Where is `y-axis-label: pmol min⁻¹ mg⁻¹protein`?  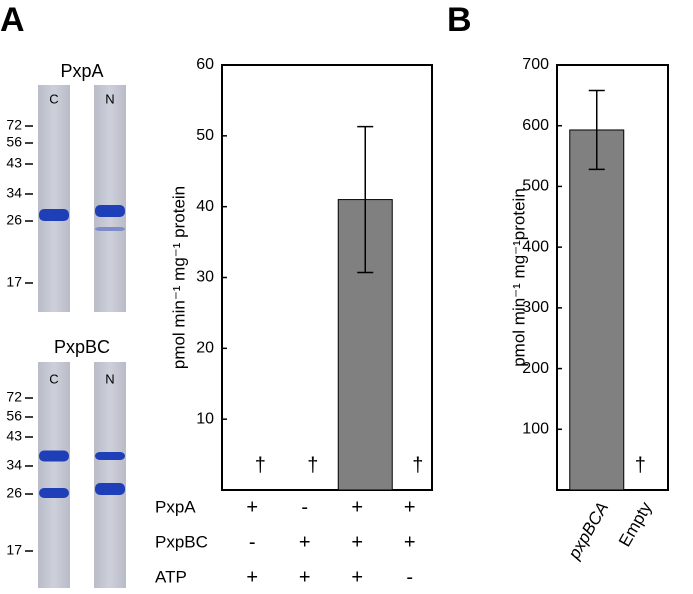 y-axis-label: pmol min⁻¹ mg⁻¹protein is located at coordinates (518, 277).